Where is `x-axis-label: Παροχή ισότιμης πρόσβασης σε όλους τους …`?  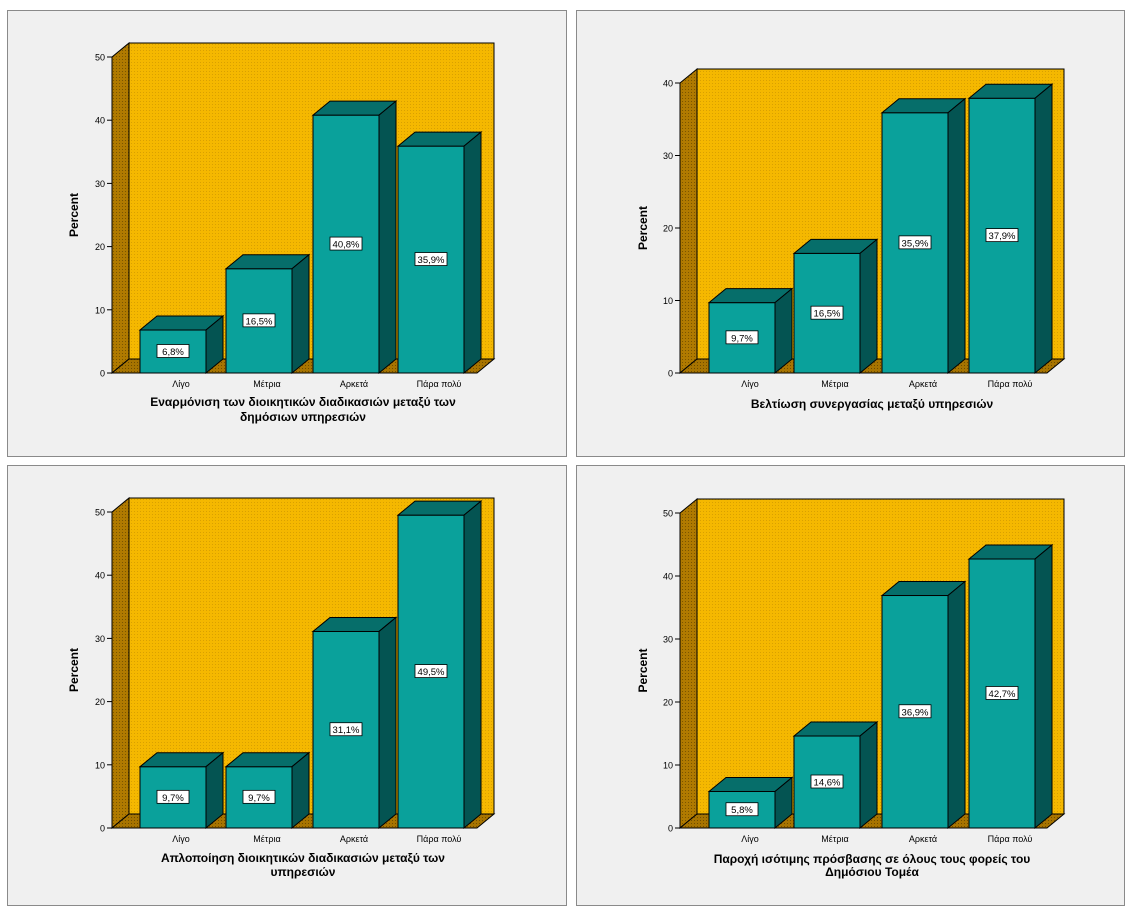 x-axis-label: Παροχή ισότιμης πρόσβασης σε όλους τους … is located at coordinates (872, 859).